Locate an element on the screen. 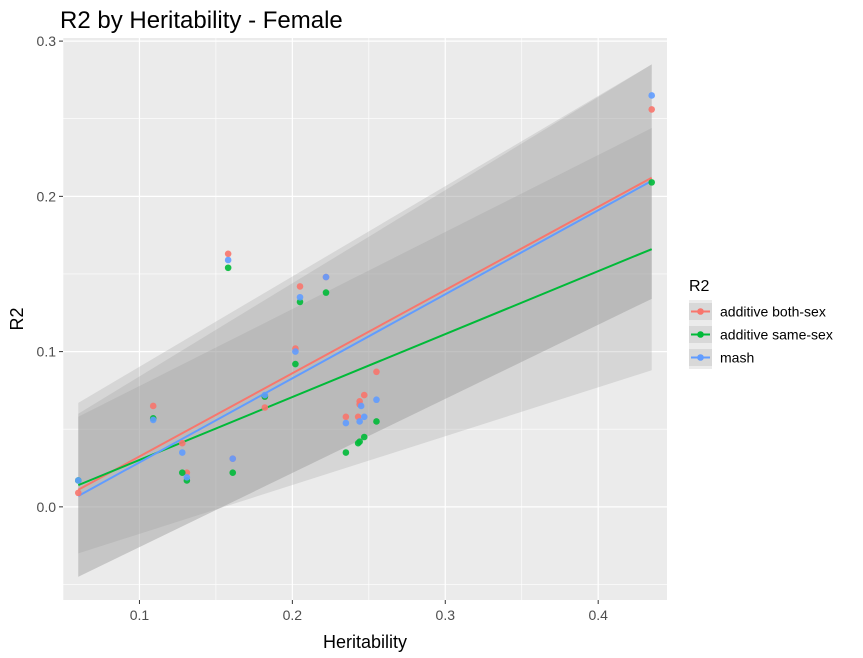  legend-label-0: additive both-sex is located at coordinates (773, 312).